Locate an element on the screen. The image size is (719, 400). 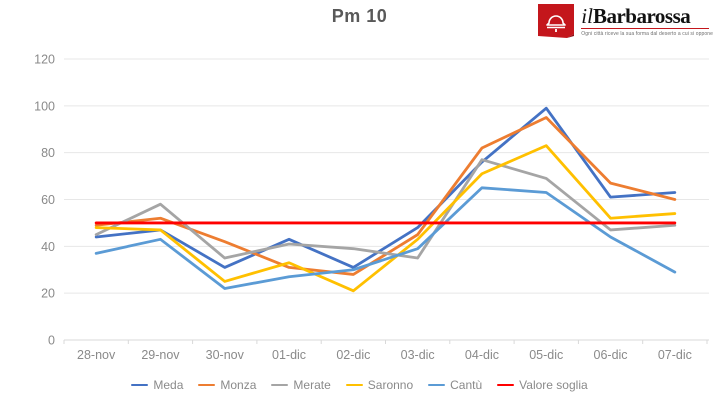
x-axis-label: 30-nov is located at coordinates (225, 355).